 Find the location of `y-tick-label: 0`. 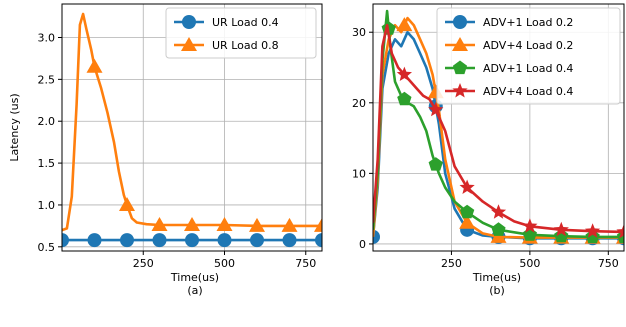

y-tick-label: 0 is located at coordinates (362, 244).